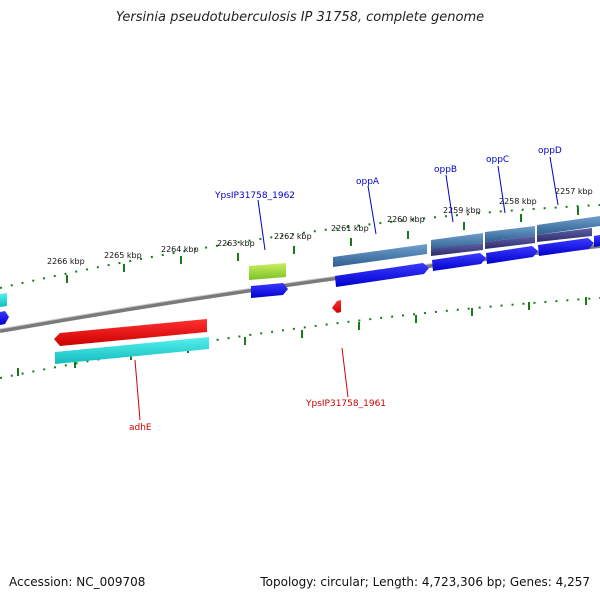 This screenshot has width=600, height=600. What do you see at coordinates (269, 290) in the screenshot?
I see `cds-forward` at bounding box center [269, 290].